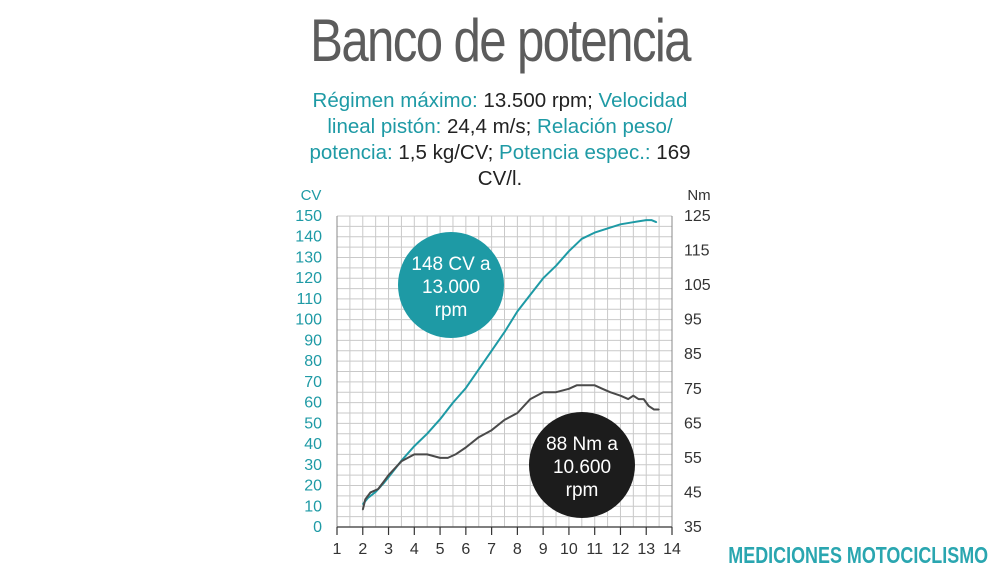  What do you see at coordinates (582, 467) in the screenshot?
I see `torque-peak-bubble-text: 10.600` at bounding box center [582, 467].